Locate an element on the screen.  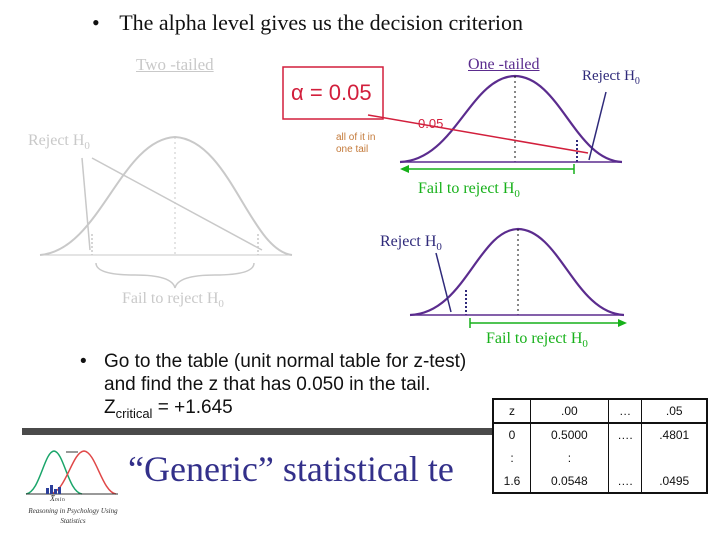
alpha-label: α = 0.05 is located at coordinates (331, 92).